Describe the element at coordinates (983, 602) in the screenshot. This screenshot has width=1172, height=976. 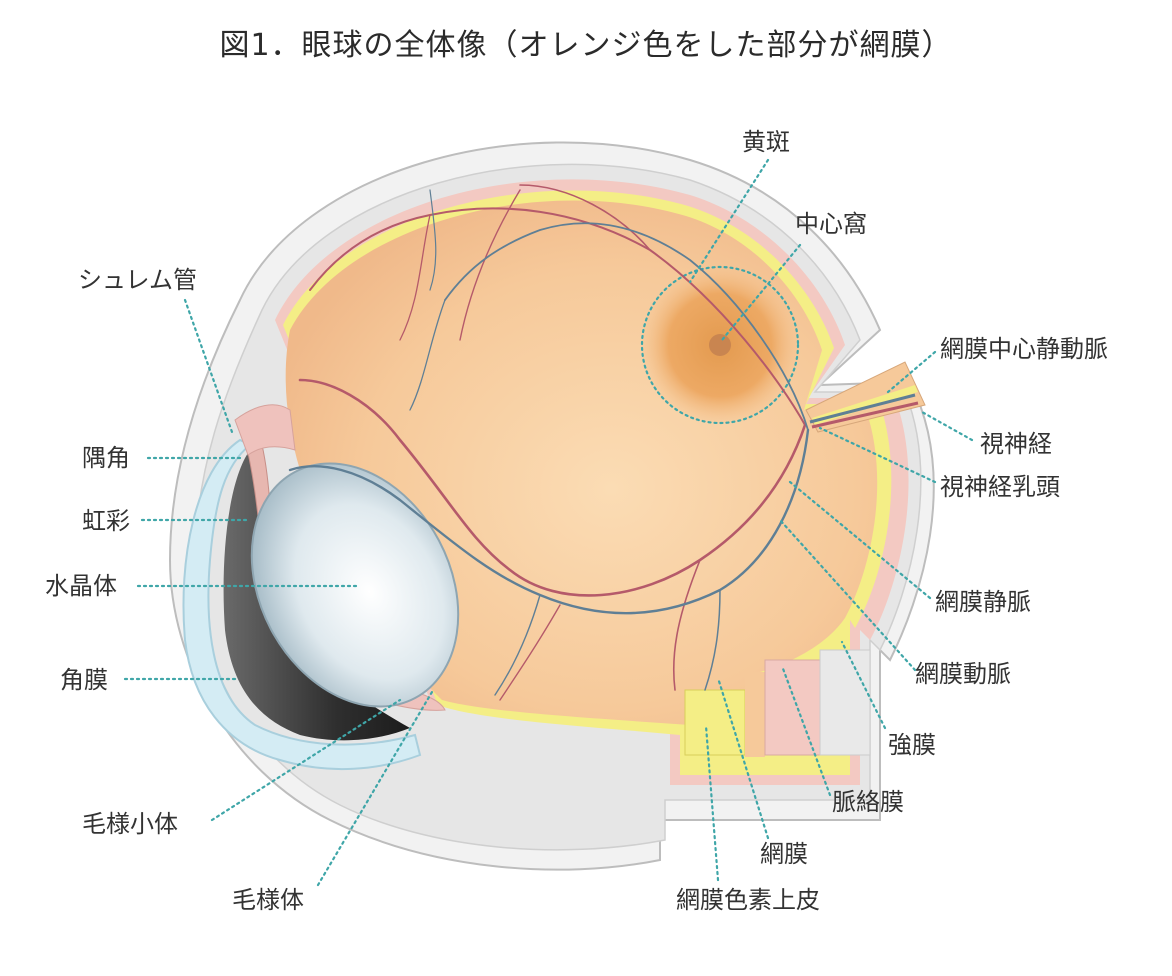
I see `label-retinal-vein: 網膜静脈` at that location.